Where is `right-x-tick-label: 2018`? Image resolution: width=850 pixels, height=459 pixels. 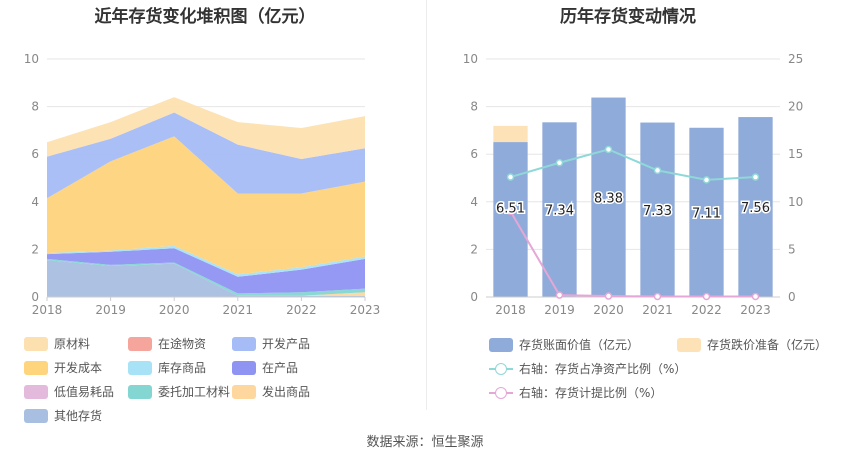 right-x-tick-label: 2018 is located at coordinates (510, 310).